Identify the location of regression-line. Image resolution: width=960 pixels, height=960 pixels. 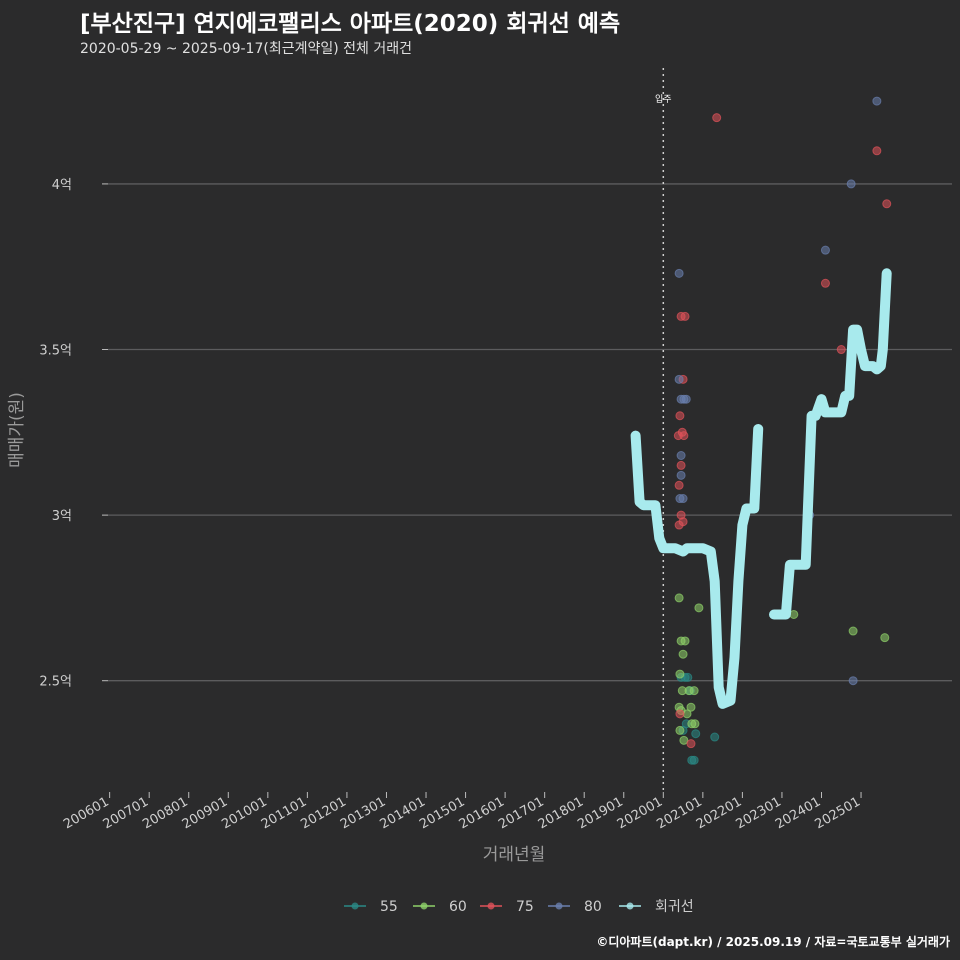
(761, 488).